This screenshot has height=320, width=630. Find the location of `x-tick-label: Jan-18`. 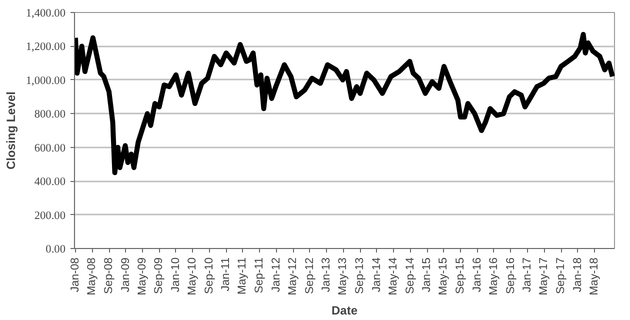

x-tick-label: Jan-18 is located at coordinates (578, 274).